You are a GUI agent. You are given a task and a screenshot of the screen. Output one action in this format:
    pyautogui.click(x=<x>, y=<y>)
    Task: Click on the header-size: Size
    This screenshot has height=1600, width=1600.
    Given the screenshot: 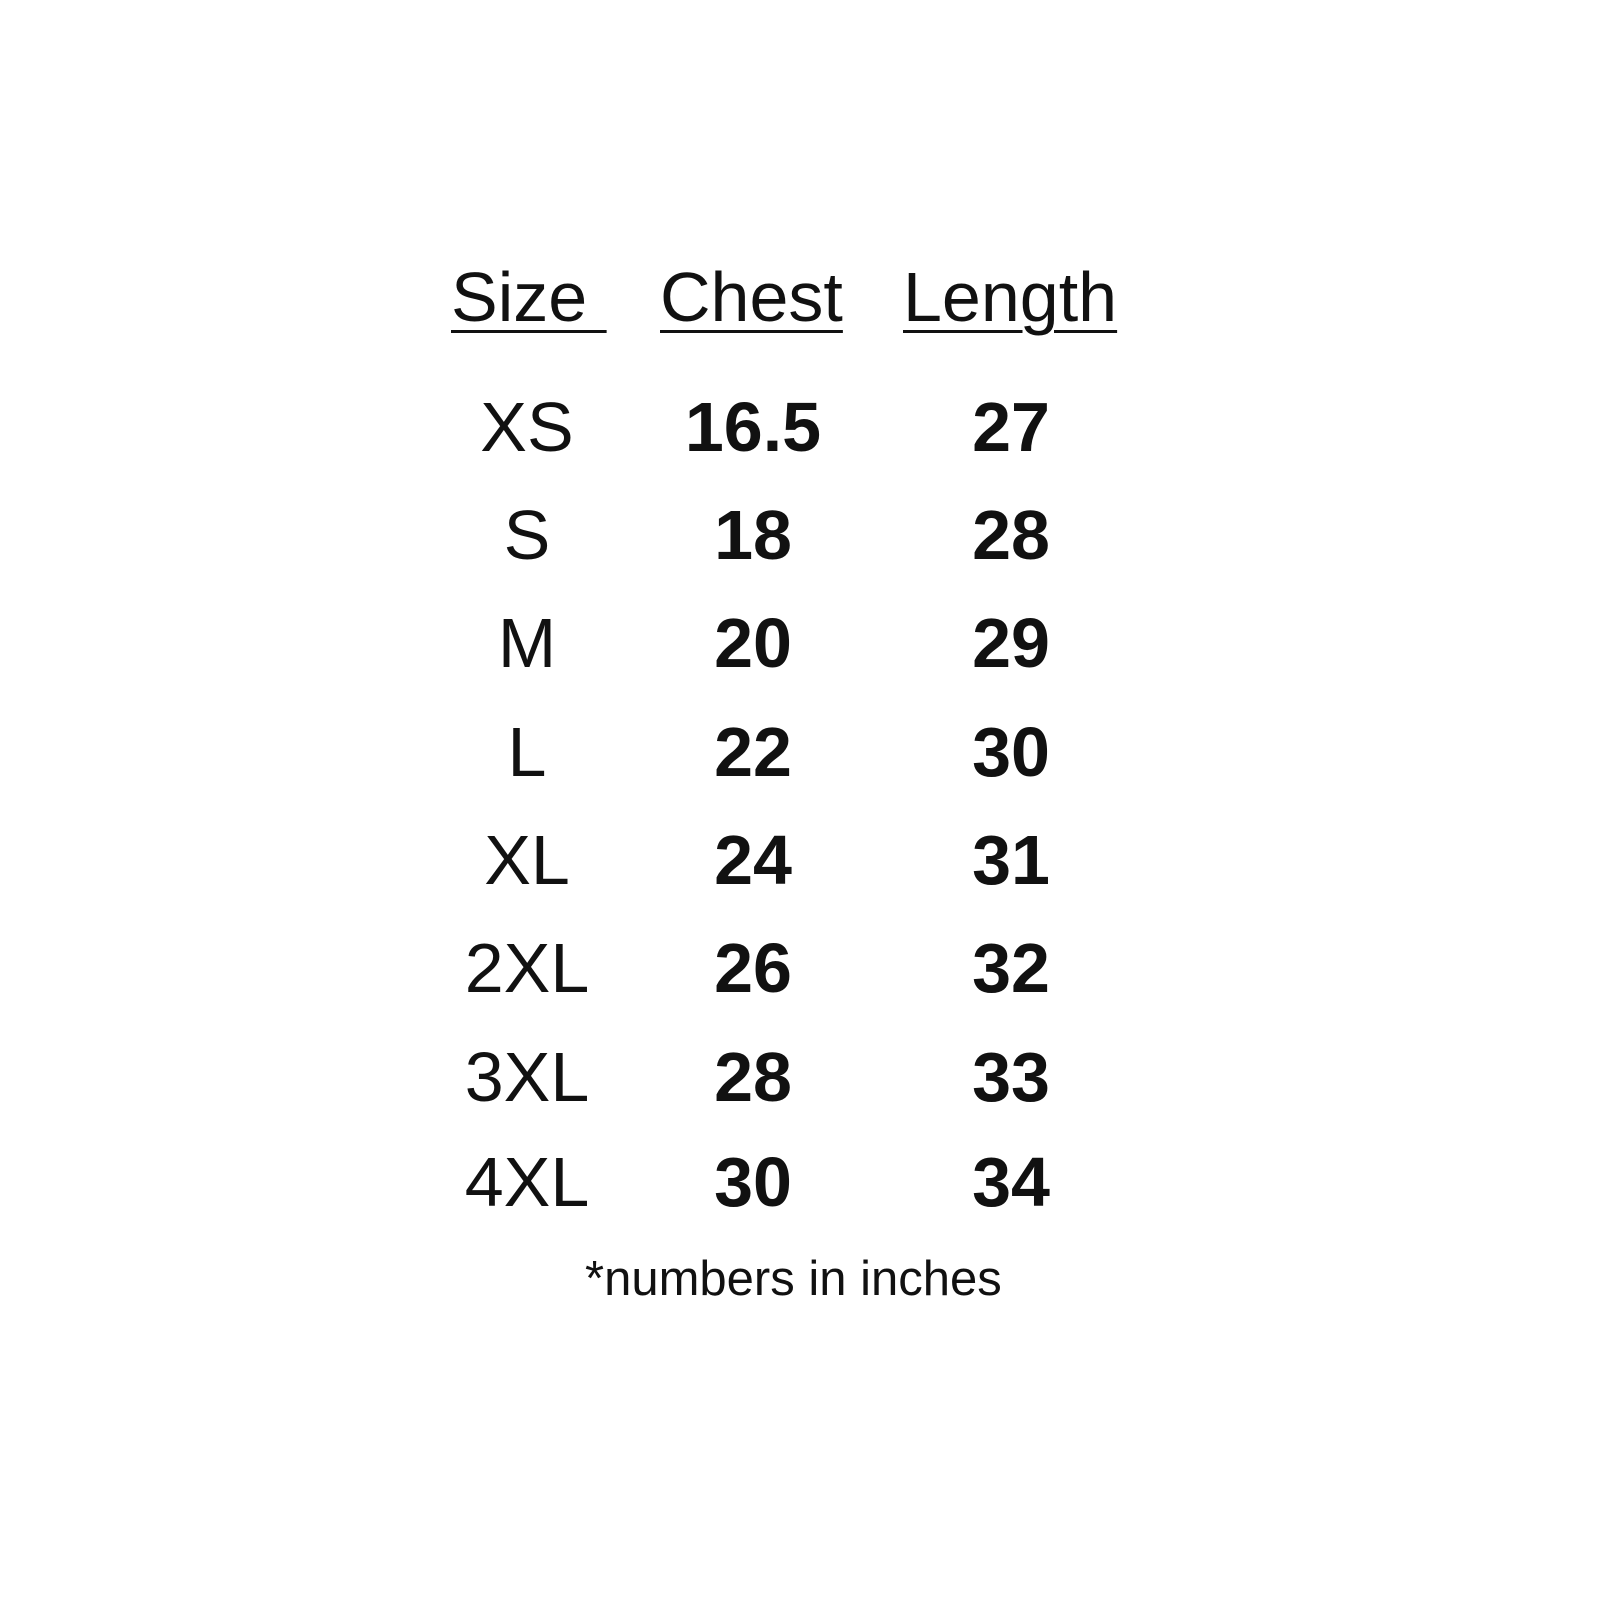 What is the action you would take?
    pyautogui.click(x=529, y=297)
    